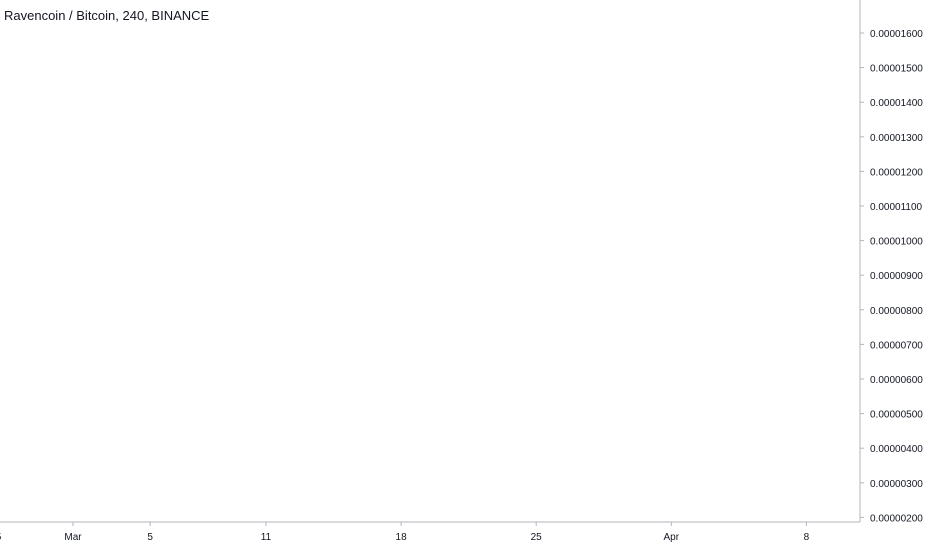 The width and height of the screenshot is (932, 550). What do you see at coordinates (896, 518) in the screenshot?
I see `y-tick-label: 0.00000200` at bounding box center [896, 518].